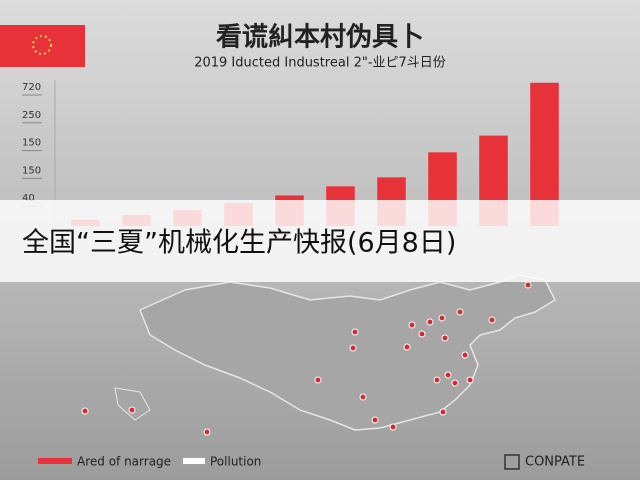 The image size is (640, 484). What do you see at coordinates (512, 462) in the screenshot?
I see `brand-icon` at bounding box center [512, 462].